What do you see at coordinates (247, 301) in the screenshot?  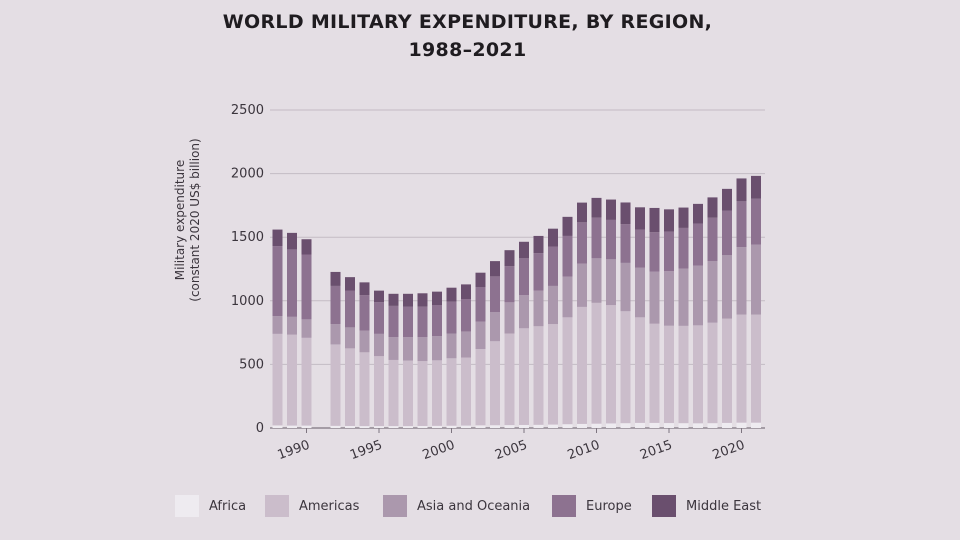 I see `y-tick-label: 1000` at bounding box center [247, 301].